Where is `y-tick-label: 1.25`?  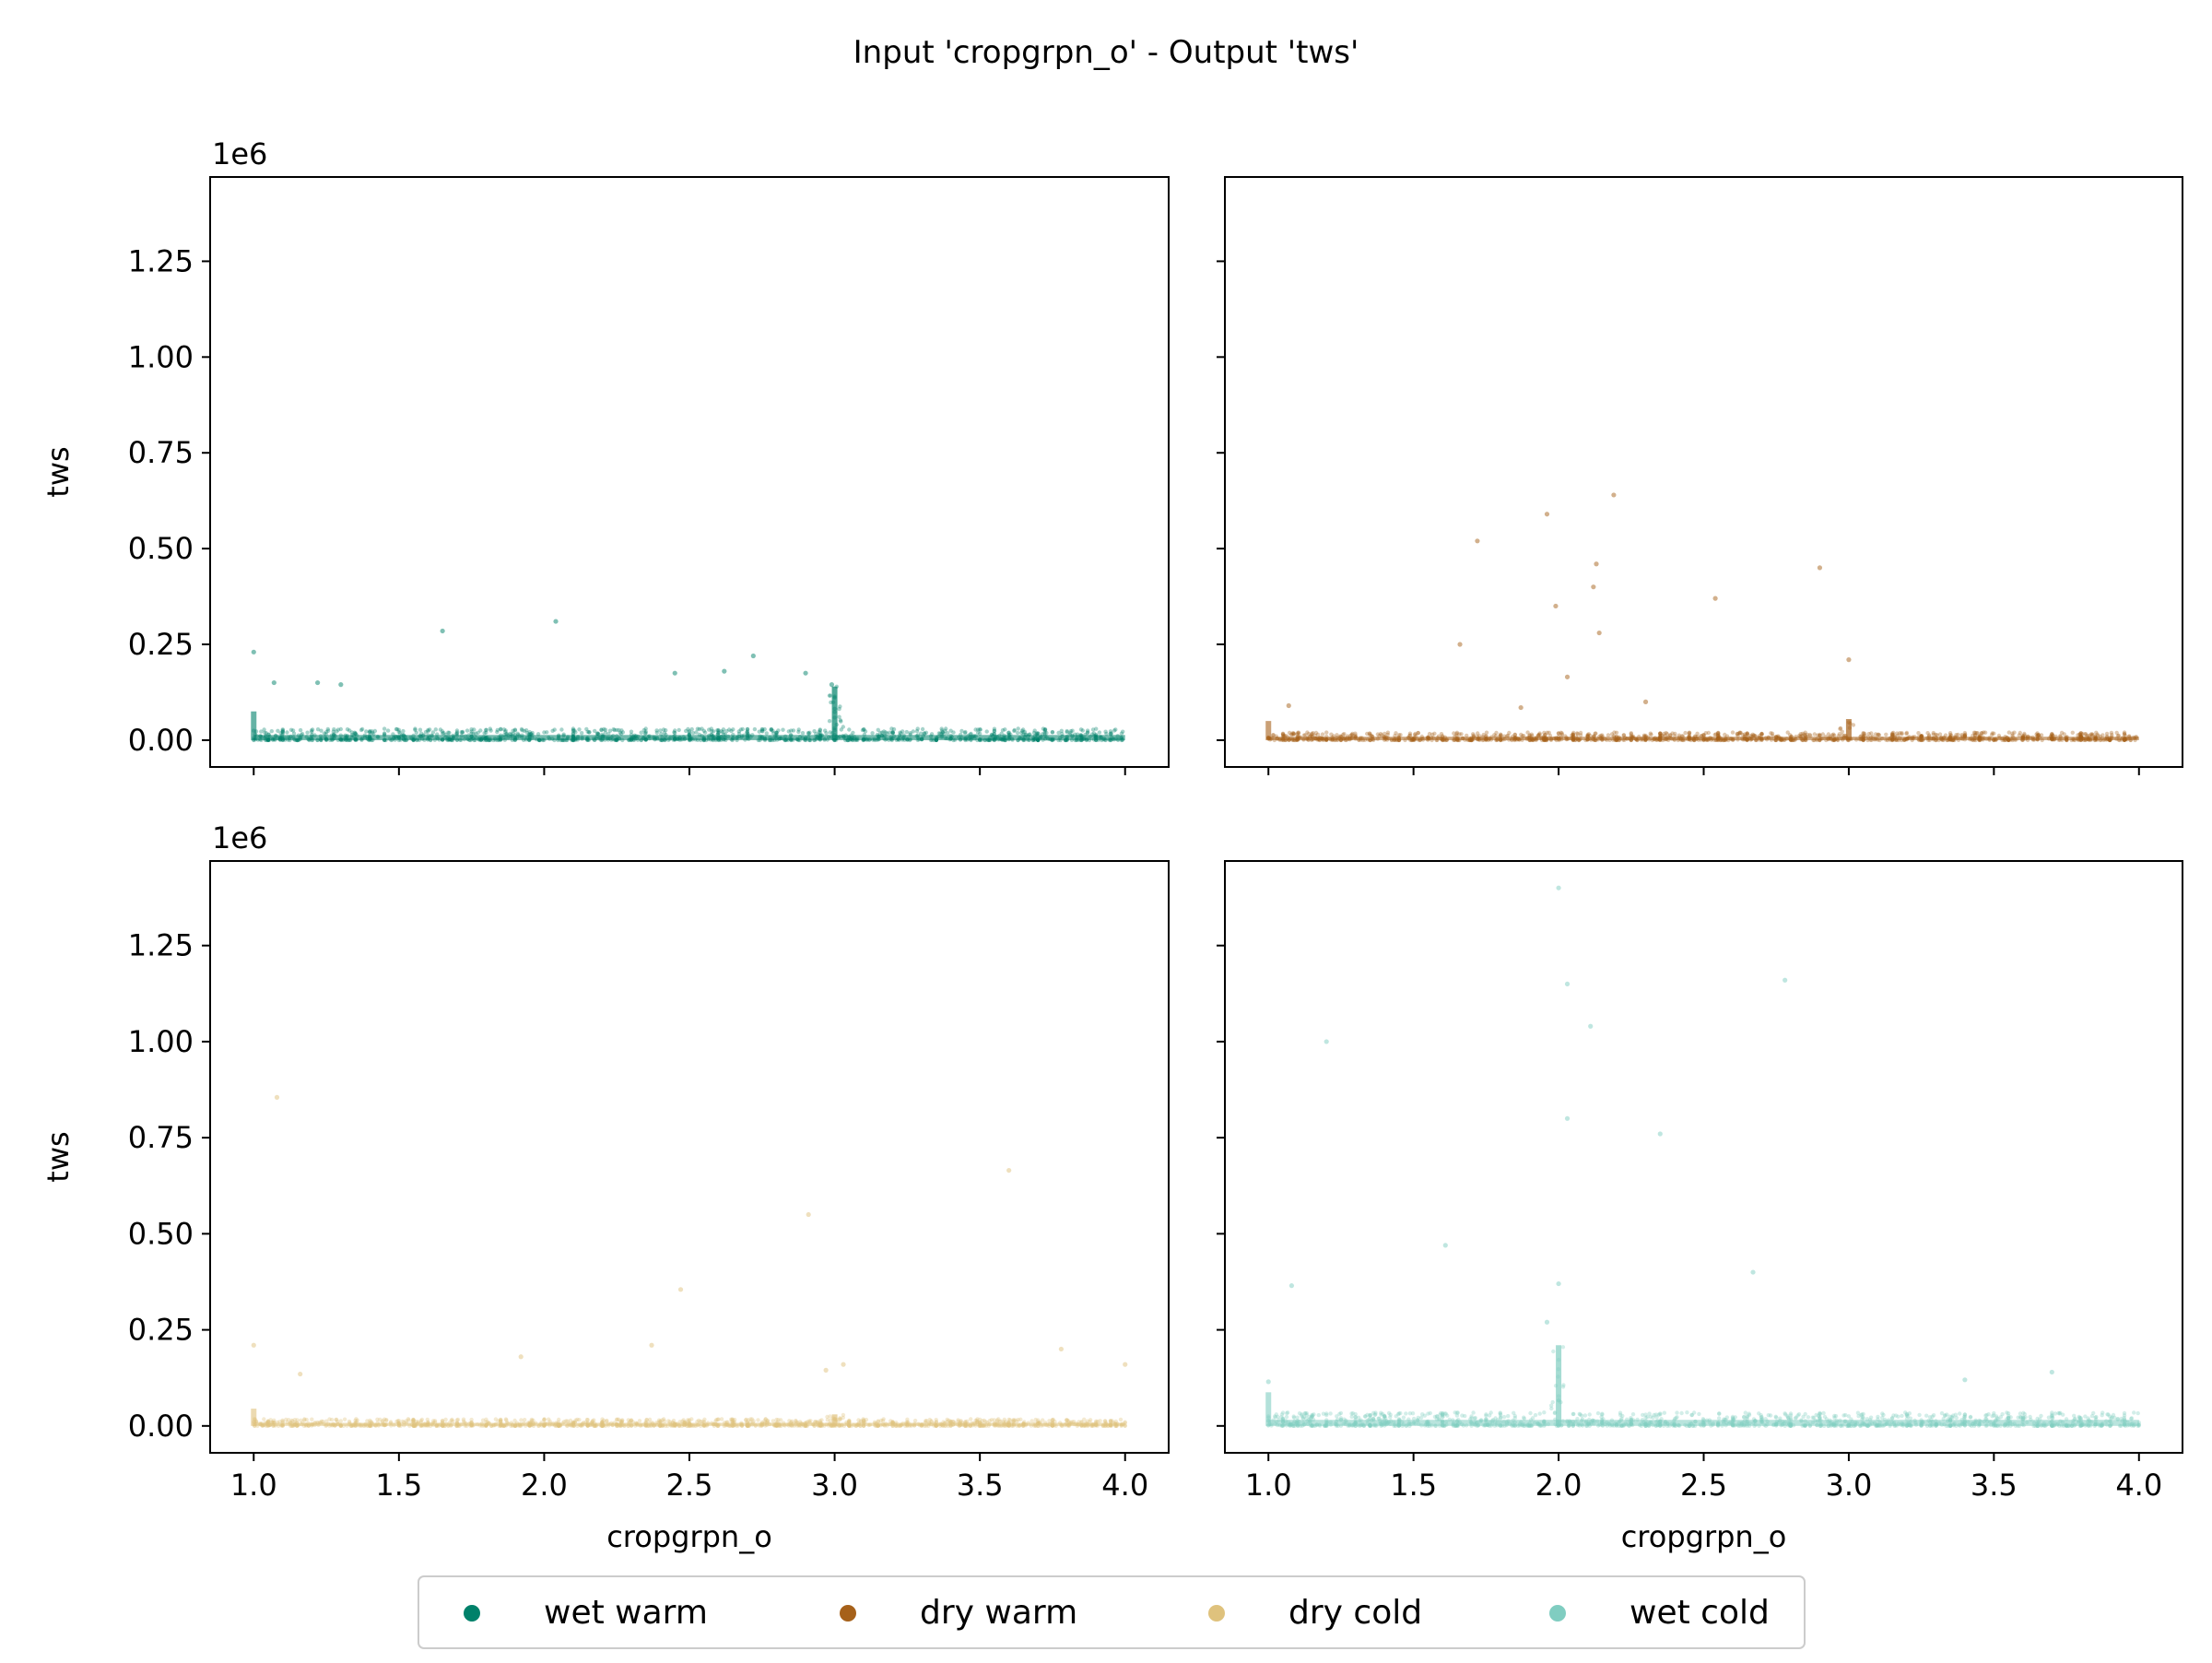 y-tick-label: 1.25 is located at coordinates (161, 260).